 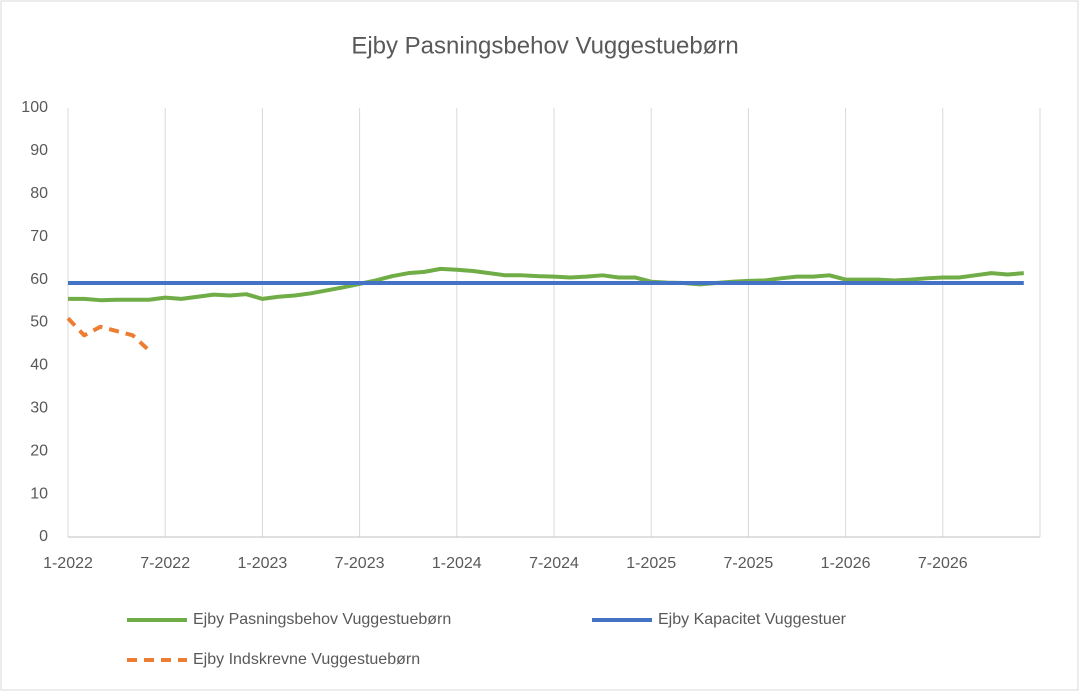 What do you see at coordinates (39, 365) in the screenshot?
I see `y-tick-label: 40` at bounding box center [39, 365].